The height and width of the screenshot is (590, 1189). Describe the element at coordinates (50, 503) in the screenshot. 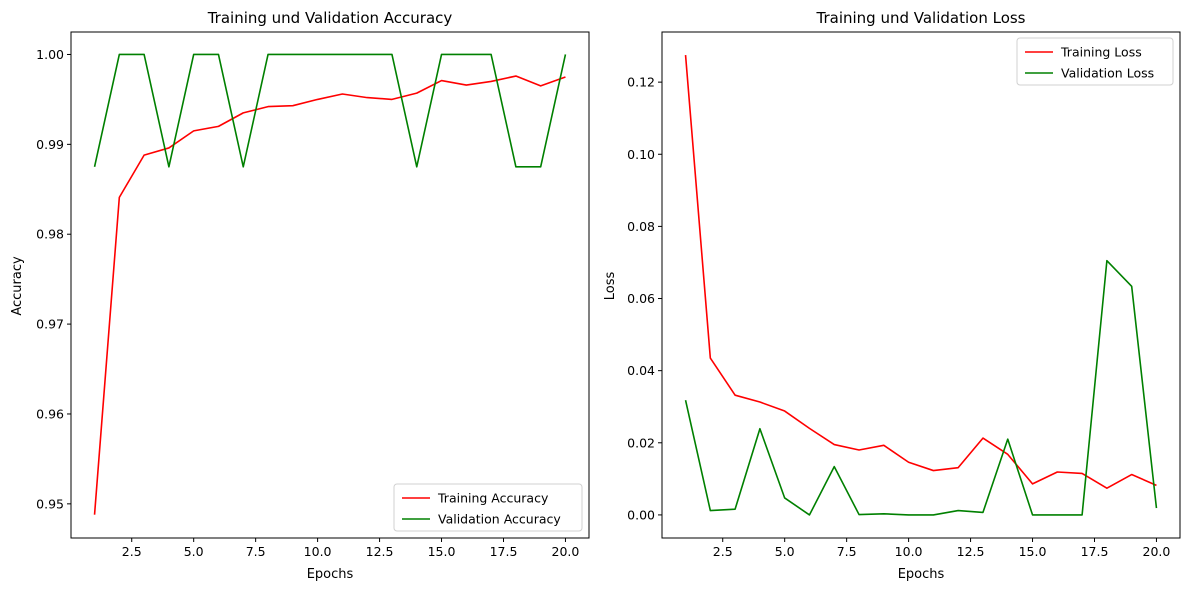

I see `accuracy-y-tick-label: 0.95` at that location.